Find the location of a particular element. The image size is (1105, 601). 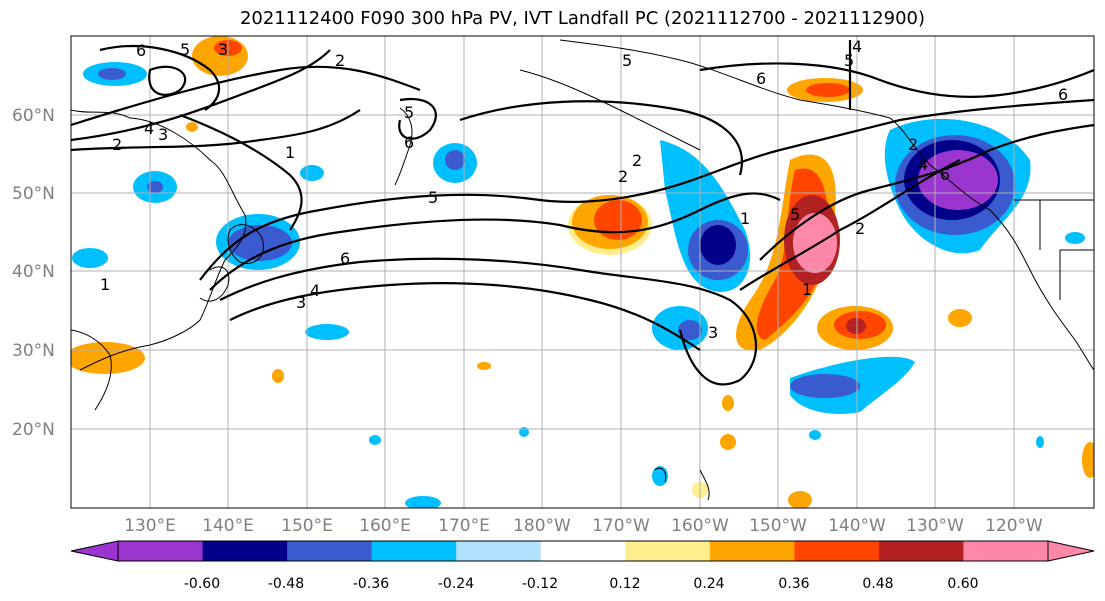

colorbar-tick-label: 0.48 is located at coordinates (877, 584).